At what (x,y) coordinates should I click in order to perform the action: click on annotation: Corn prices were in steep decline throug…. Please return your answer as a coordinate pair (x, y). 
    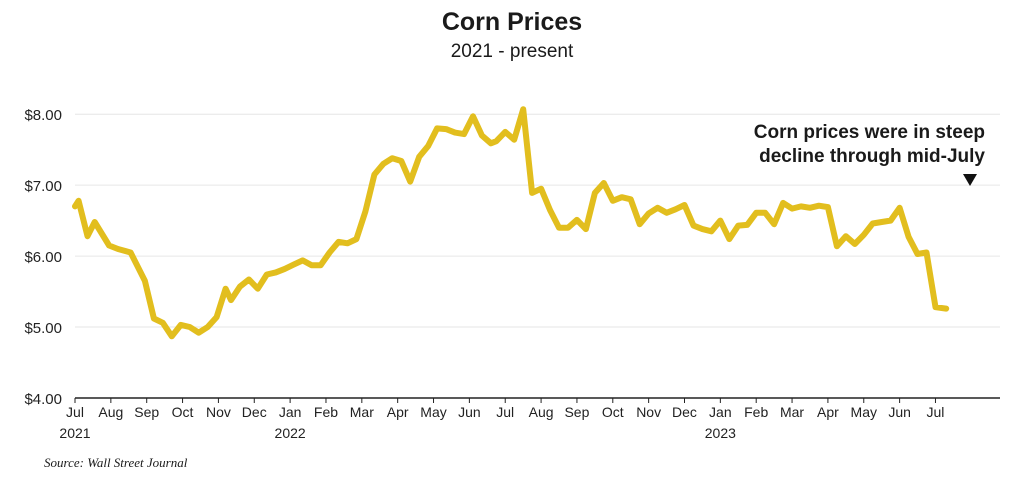
    Looking at the image, I should click on (869, 154).